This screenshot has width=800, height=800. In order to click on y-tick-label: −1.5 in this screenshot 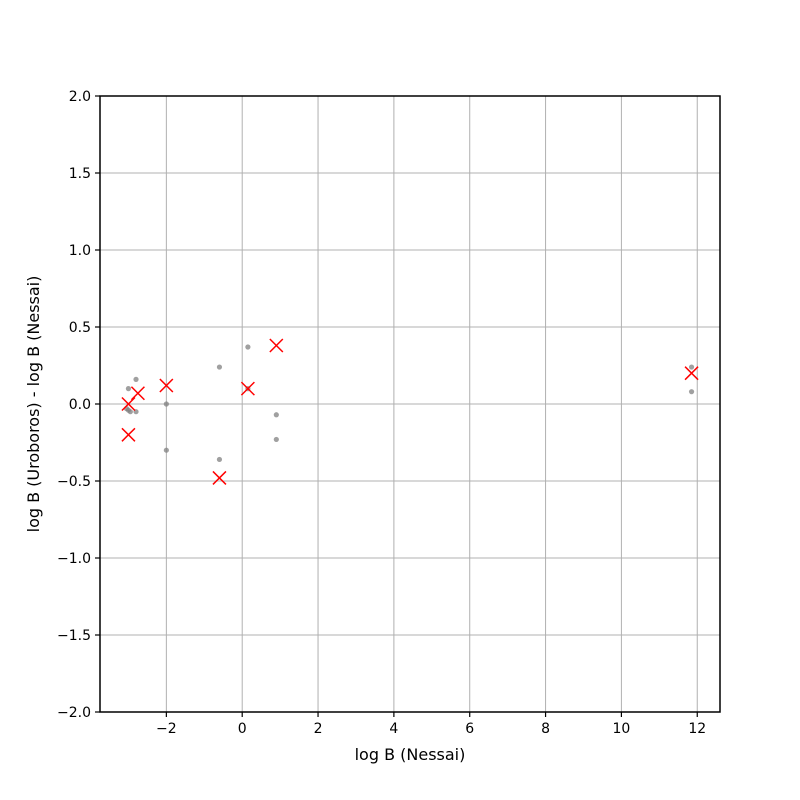, I will do `click(74, 636)`.